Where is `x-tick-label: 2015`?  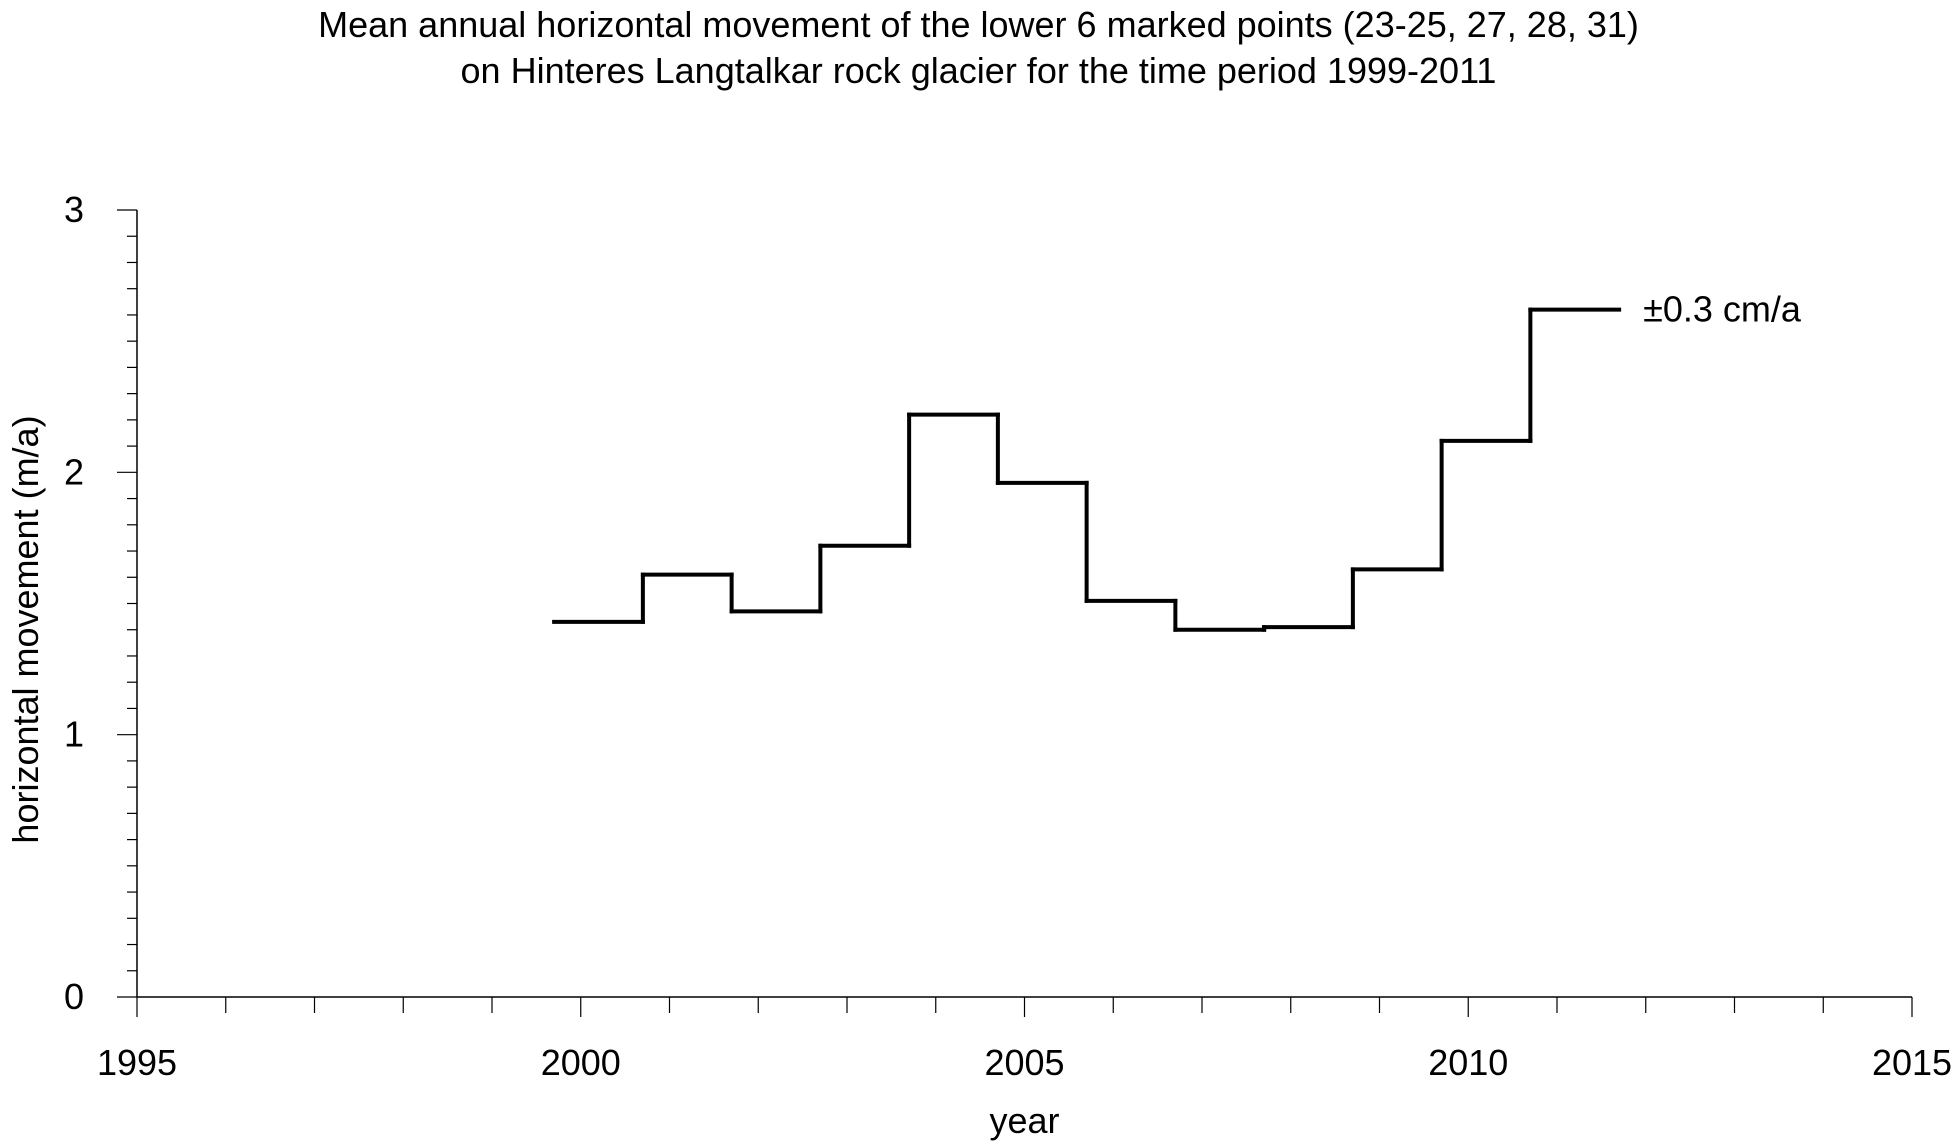
x-tick-label: 2015 is located at coordinates (1912, 1062).